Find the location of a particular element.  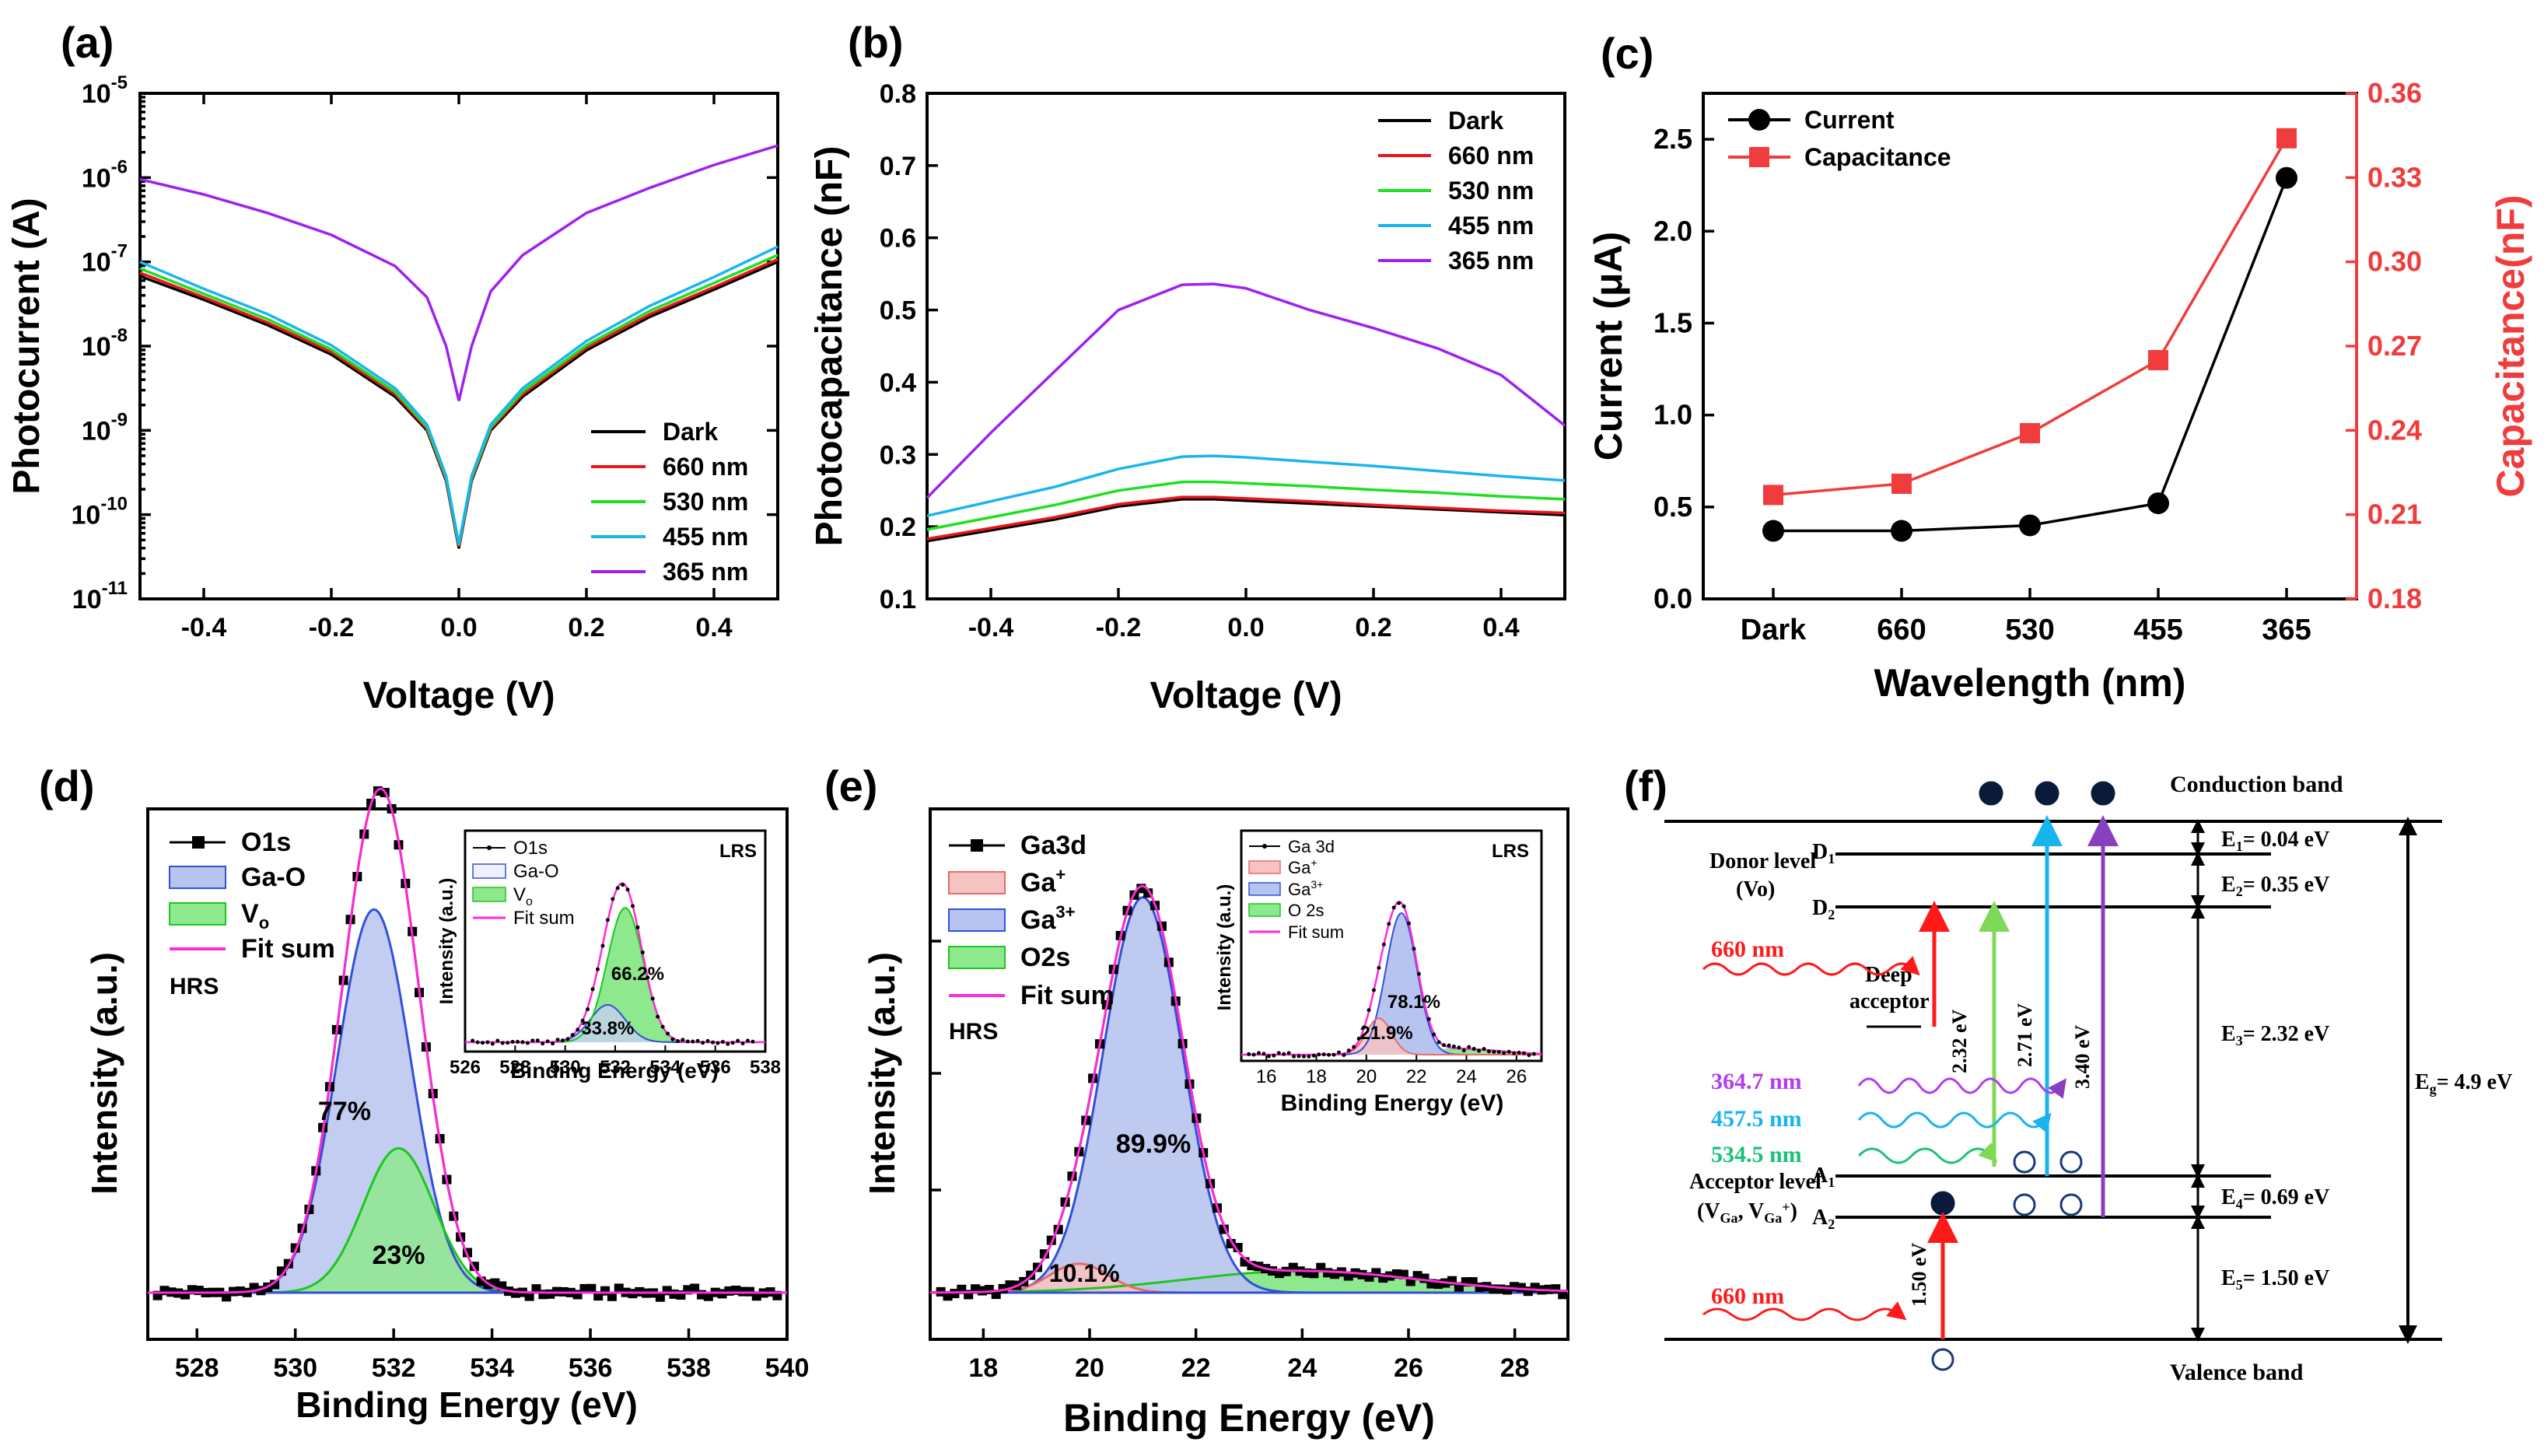

d1-label: D1 is located at coordinates (1824, 853).